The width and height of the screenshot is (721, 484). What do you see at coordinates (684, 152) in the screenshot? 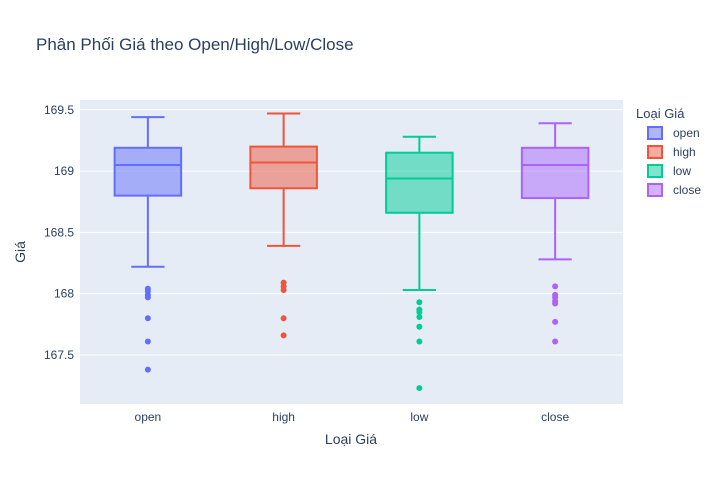
I see `legend-label: high` at bounding box center [684, 152].